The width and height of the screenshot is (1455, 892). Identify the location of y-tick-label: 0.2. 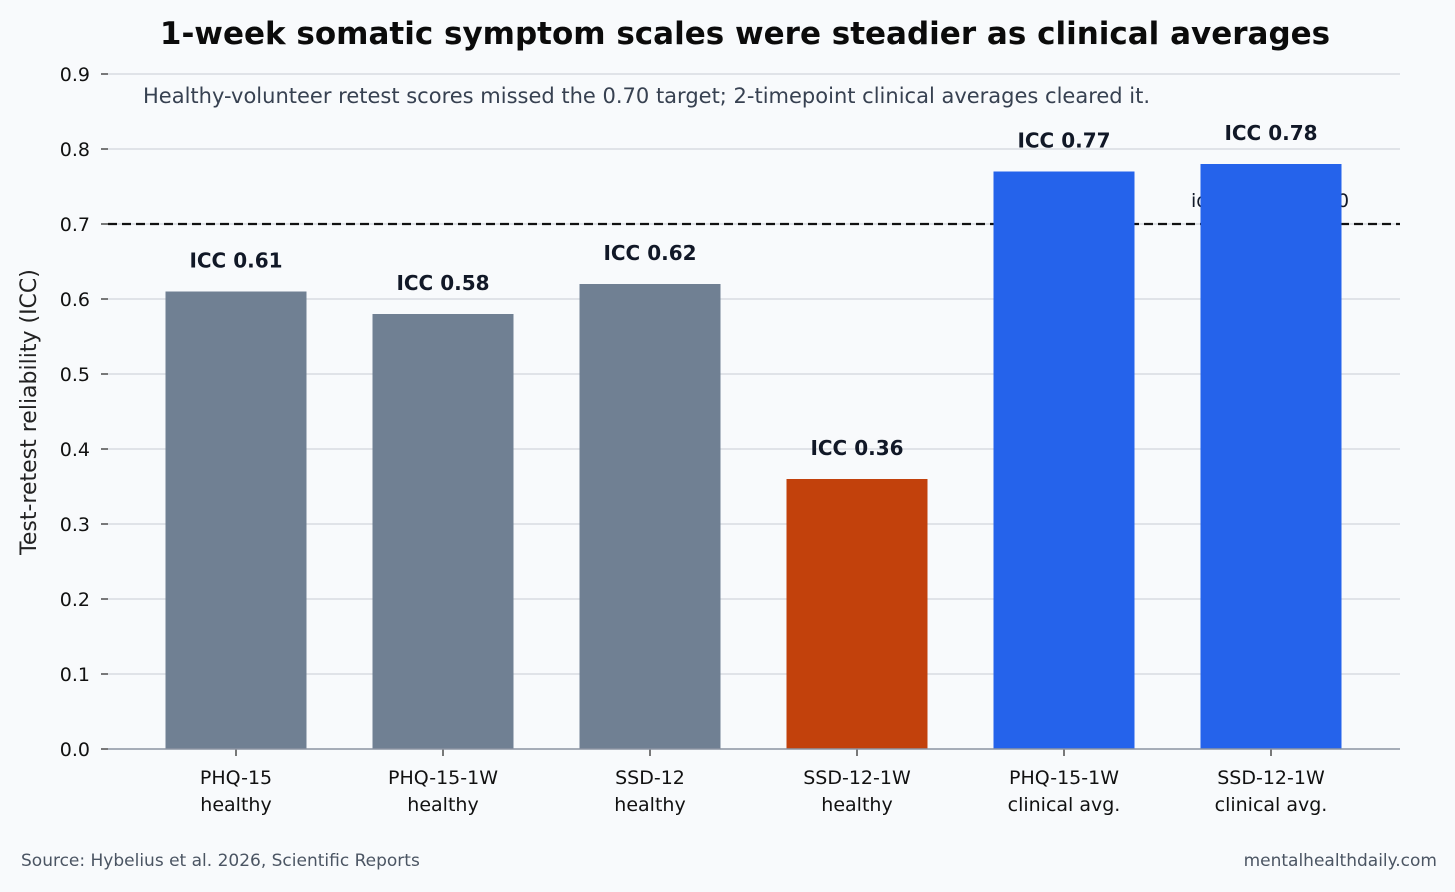
(75, 600).